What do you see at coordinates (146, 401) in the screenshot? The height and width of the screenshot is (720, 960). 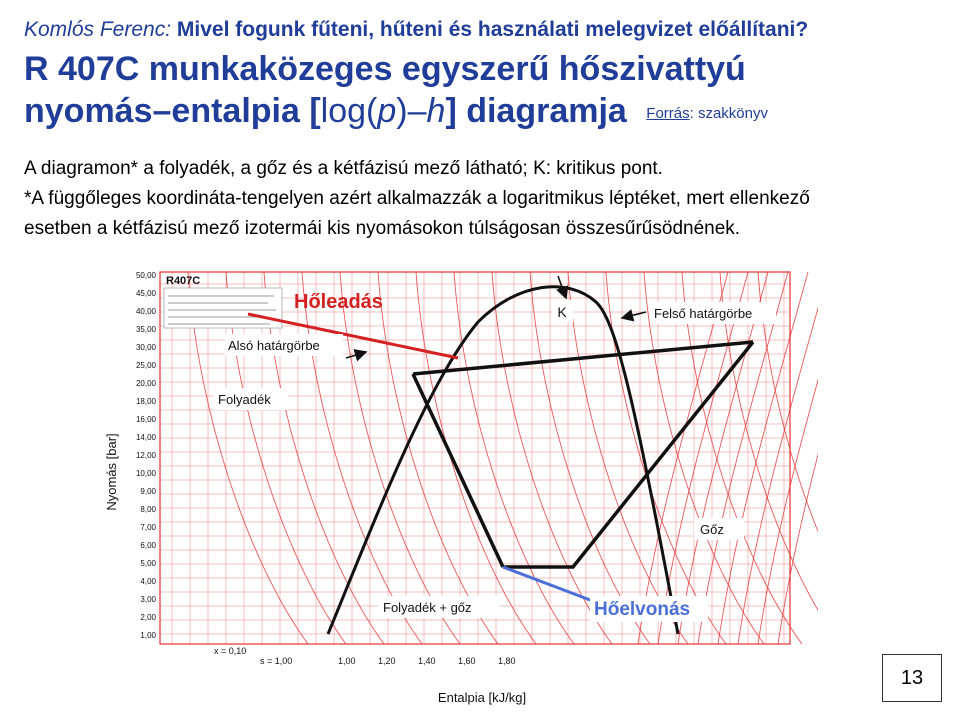 I see `y-tick-label: 18,00` at bounding box center [146, 401].